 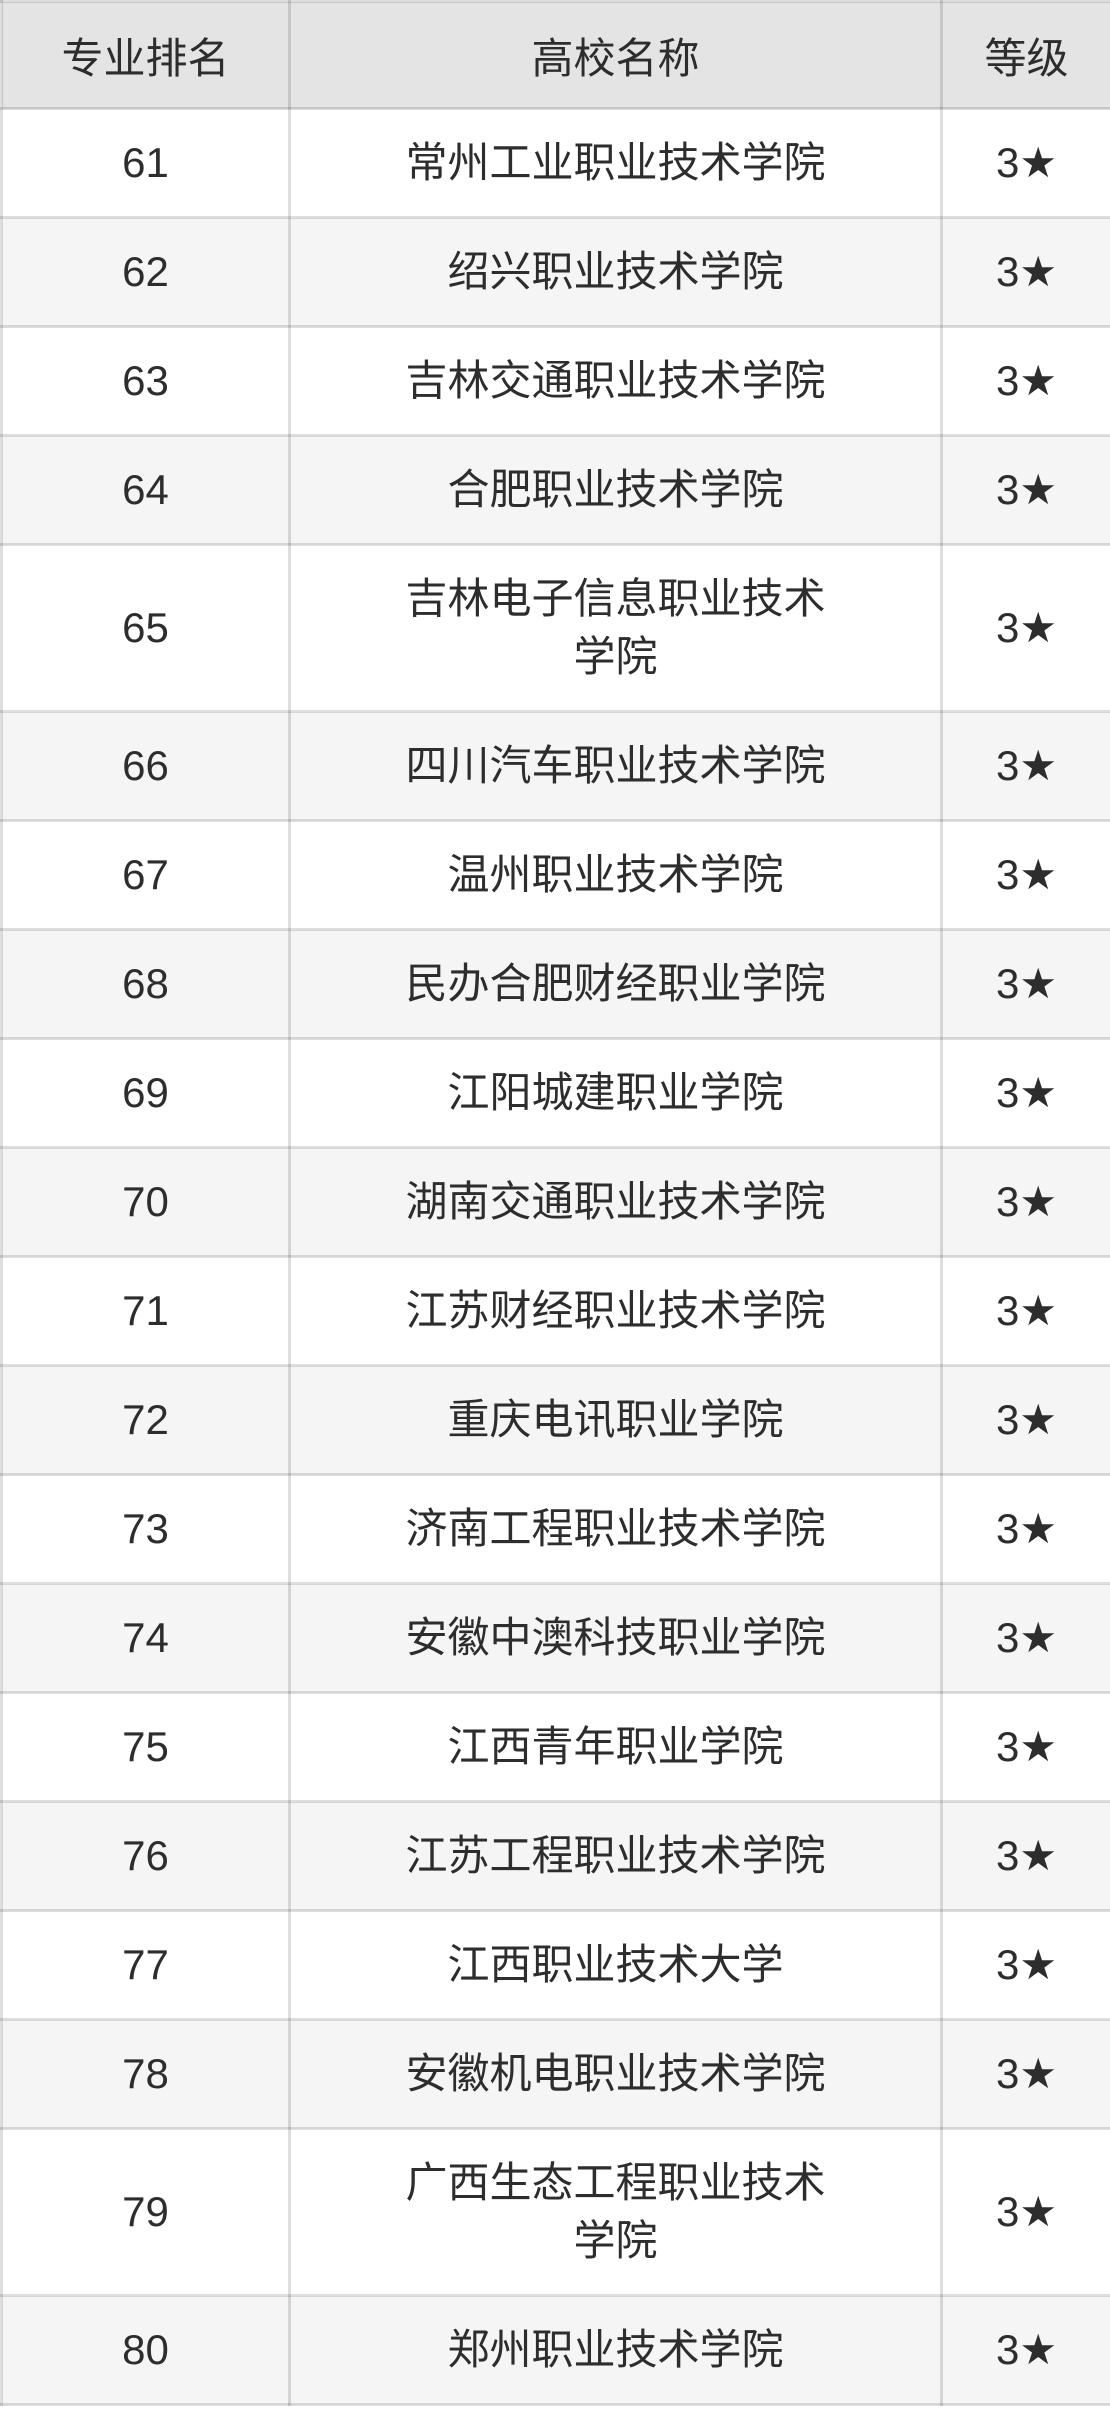 I want to click on table-row: 74 安徽中澳科技职业学院 3★, so click(x=555, y=1638).